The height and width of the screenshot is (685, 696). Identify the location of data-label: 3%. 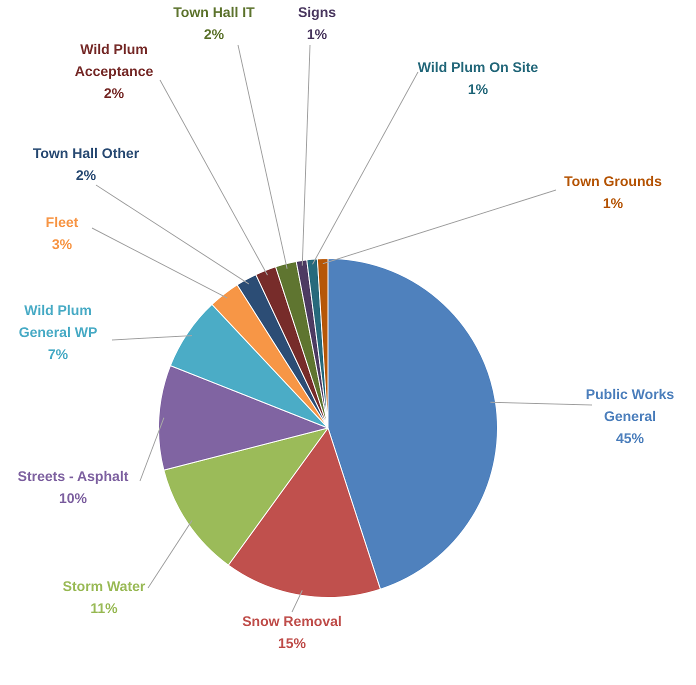
(62, 244).